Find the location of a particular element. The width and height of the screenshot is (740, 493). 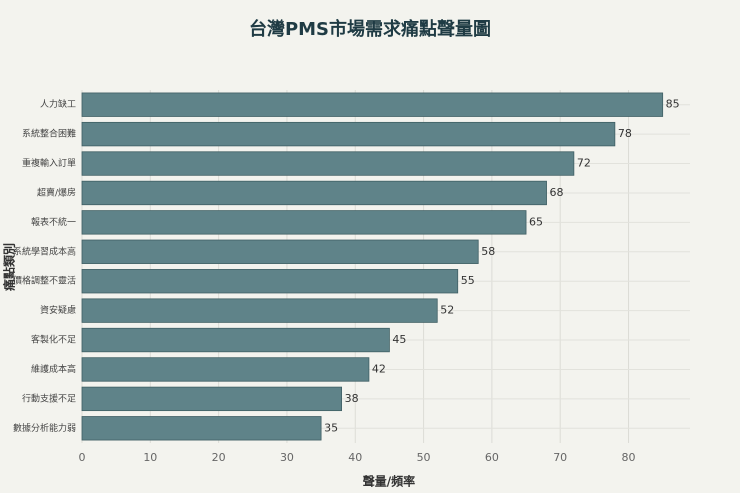

x-tick-label: 40 is located at coordinates (355, 457).